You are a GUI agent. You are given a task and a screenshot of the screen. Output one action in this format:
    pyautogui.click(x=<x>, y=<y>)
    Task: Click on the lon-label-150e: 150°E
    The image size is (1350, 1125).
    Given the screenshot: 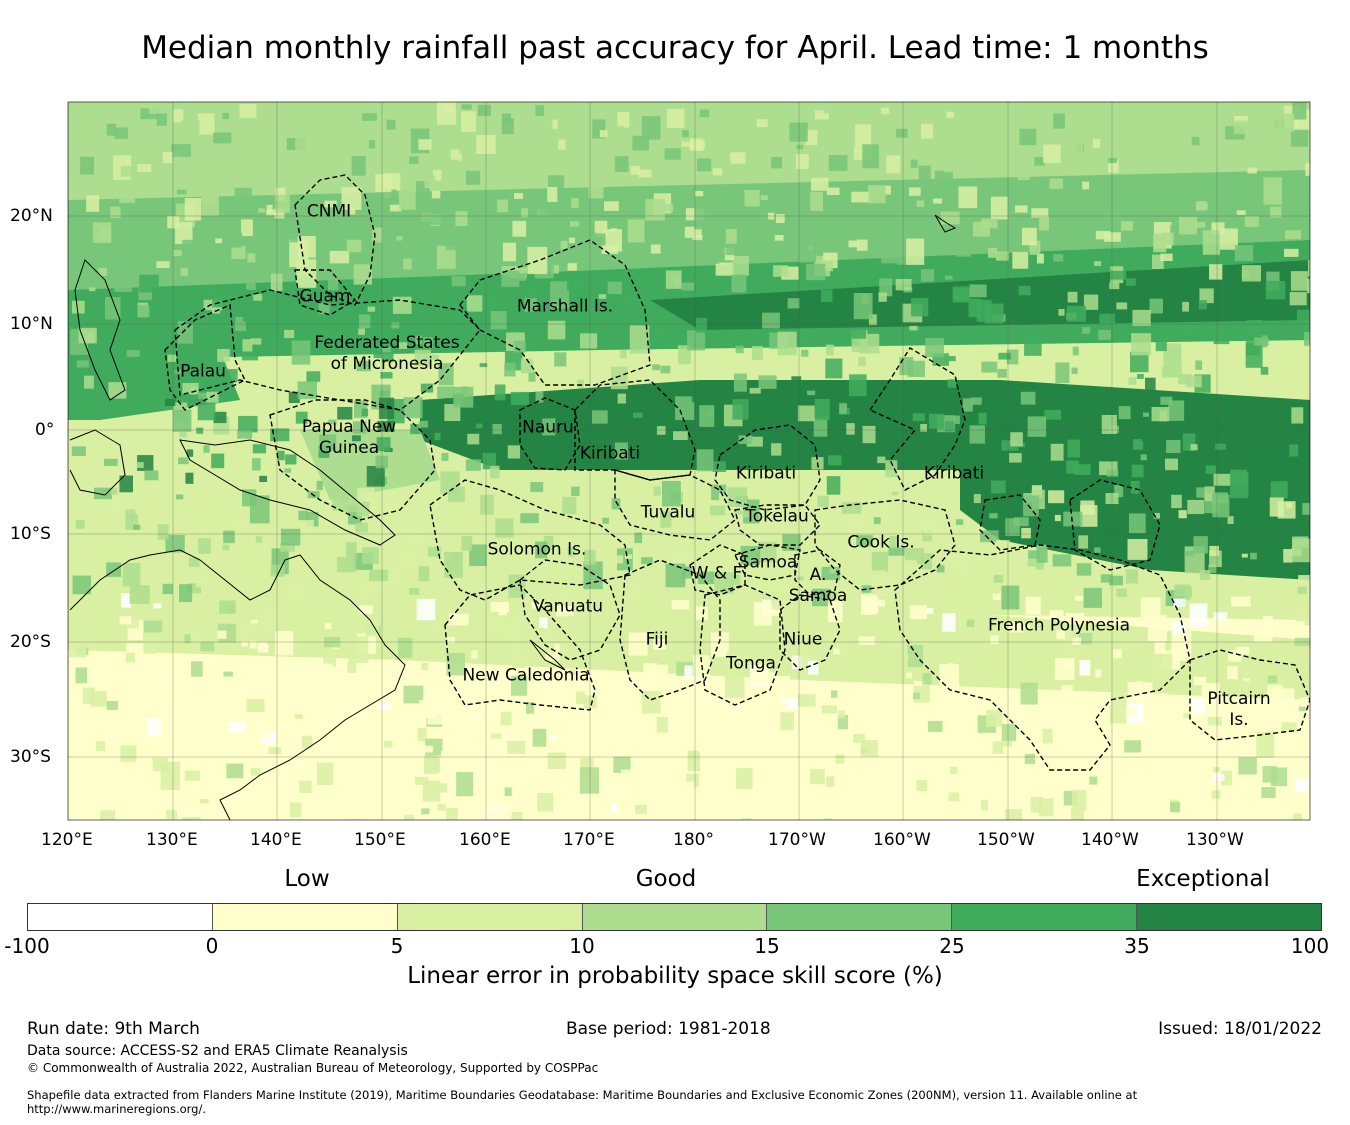 What is the action you would take?
    pyautogui.click(x=380, y=840)
    